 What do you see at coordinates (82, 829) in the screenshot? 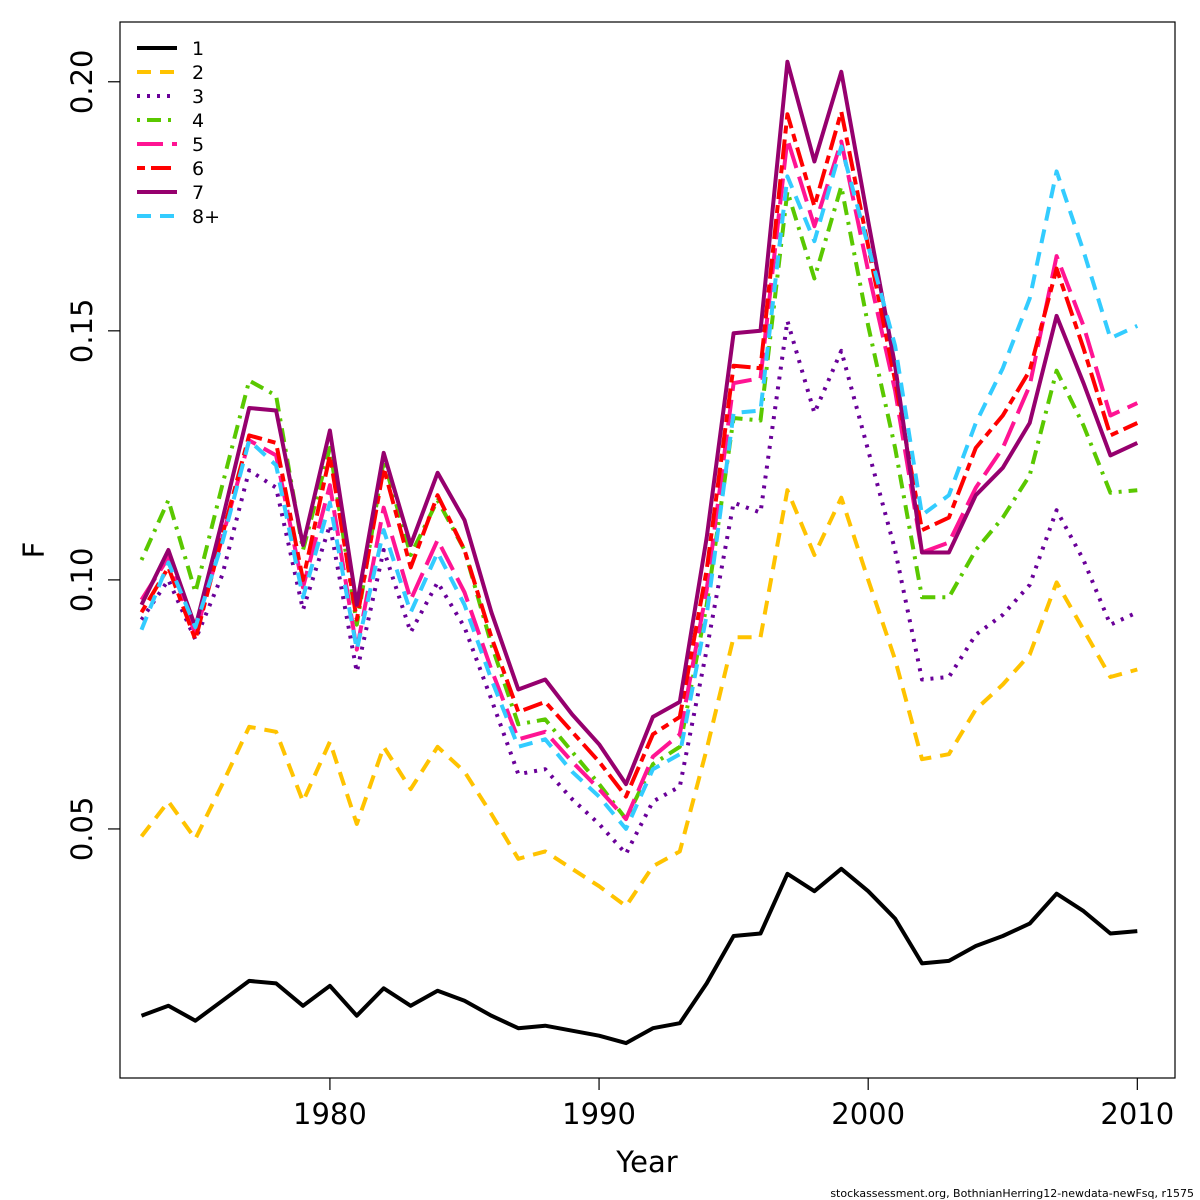
I see `y-tick-label: 0.05` at bounding box center [82, 829].